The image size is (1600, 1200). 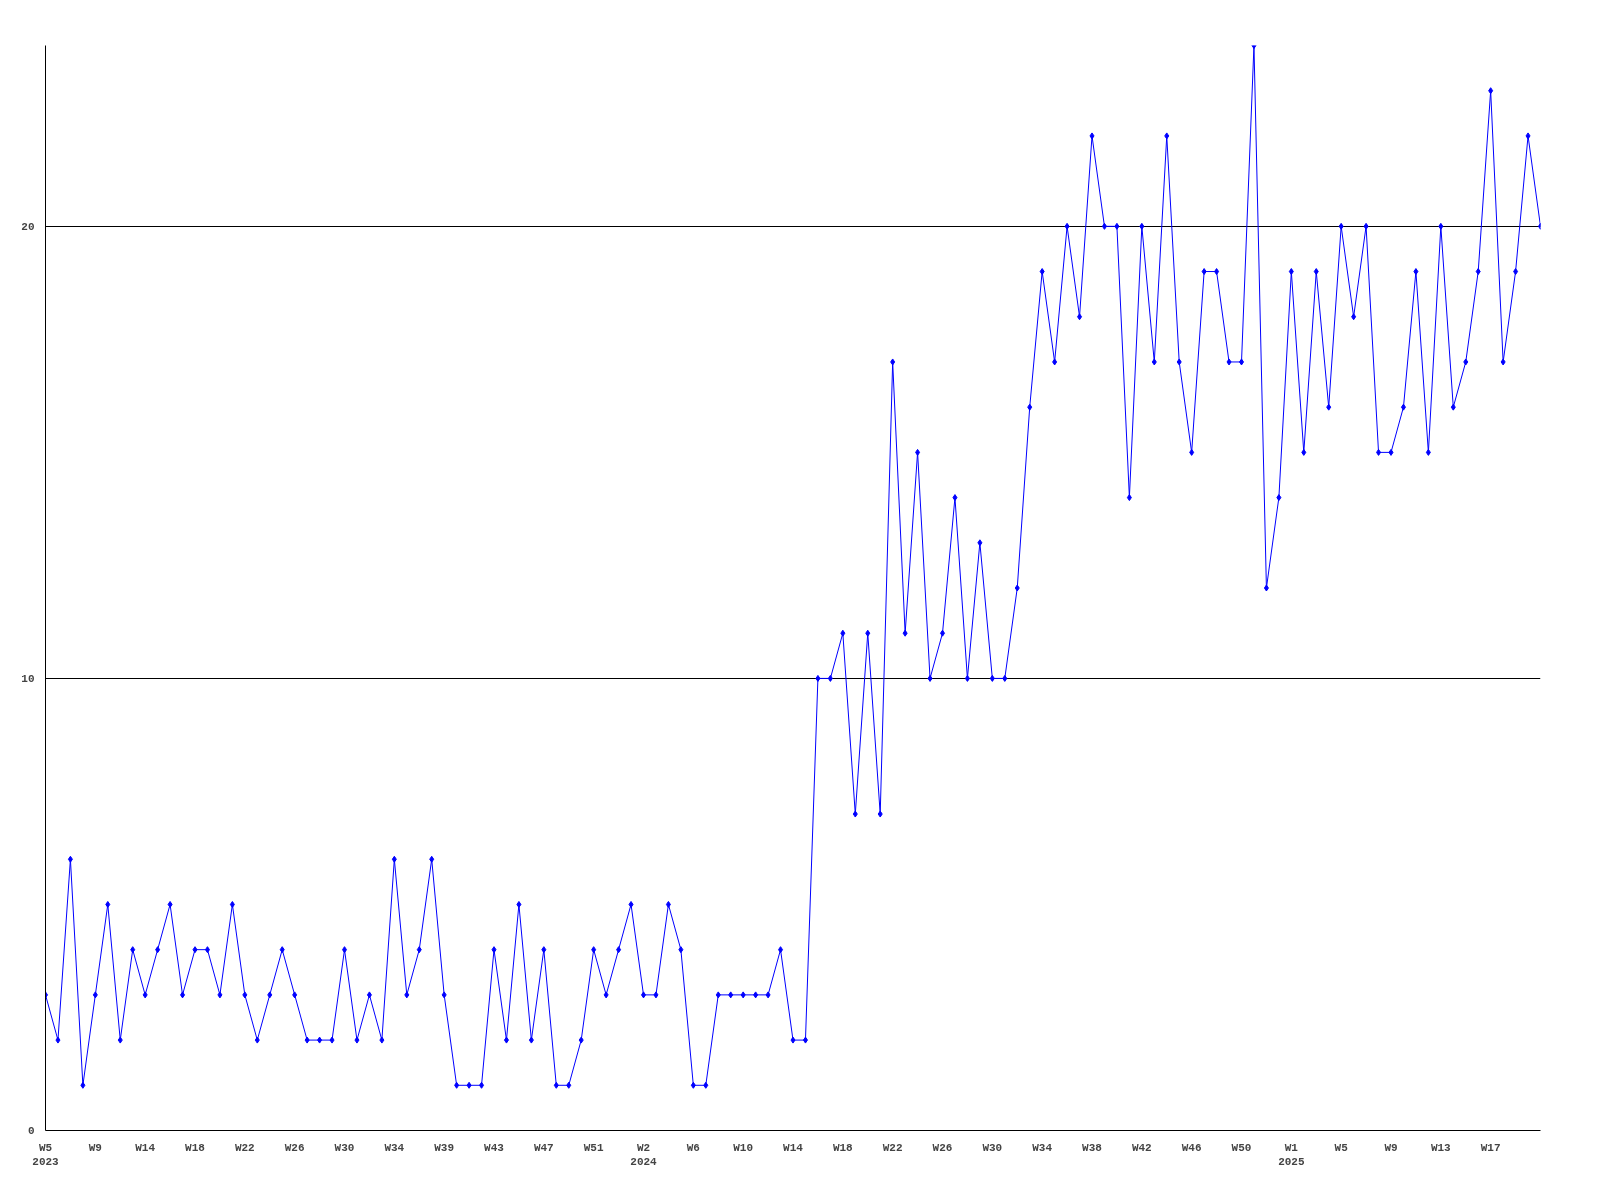 I want to click on x-tick-label: W51, so click(x=593, y=1147).